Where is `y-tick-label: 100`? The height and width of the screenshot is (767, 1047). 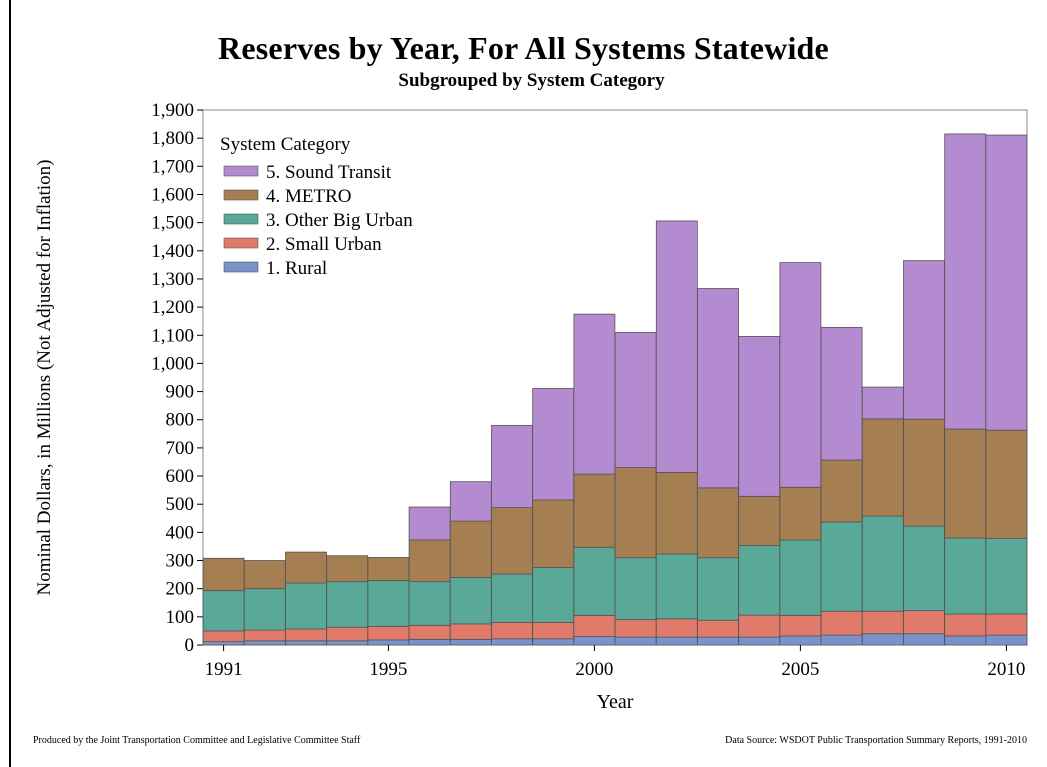 y-tick-label: 100 is located at coordinates (180, 617).